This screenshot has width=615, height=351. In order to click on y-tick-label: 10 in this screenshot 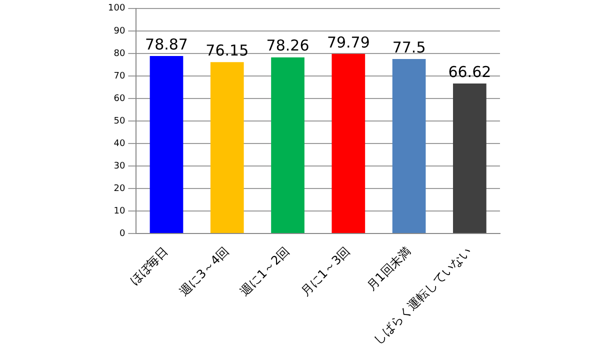, I will do `click(120, 211)`.